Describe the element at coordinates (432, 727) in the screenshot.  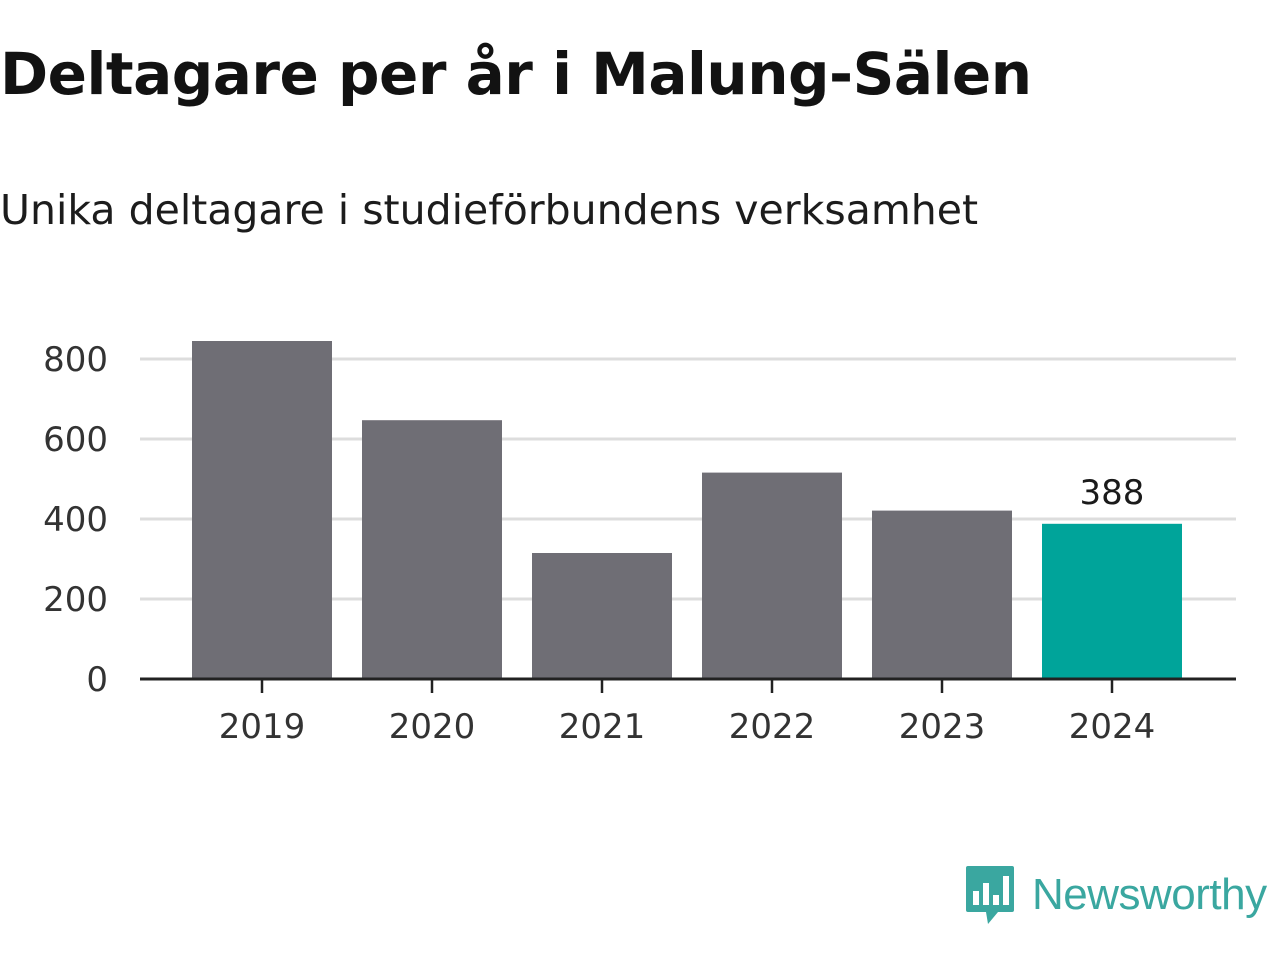
I see `x-tick-label-2020: 2020` at that location.